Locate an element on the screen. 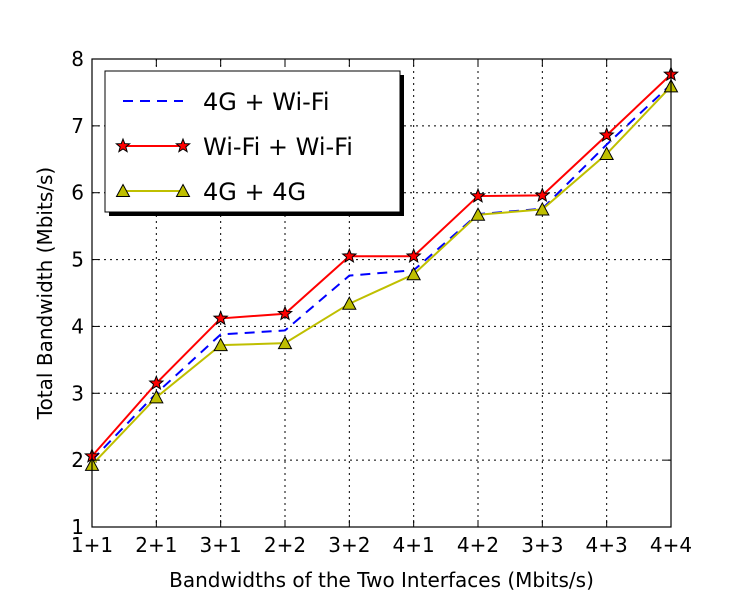 Image resolution: width=747 pixels, height=598 pixels. y-tick-label: 8 is located at coordinates (77, 59).